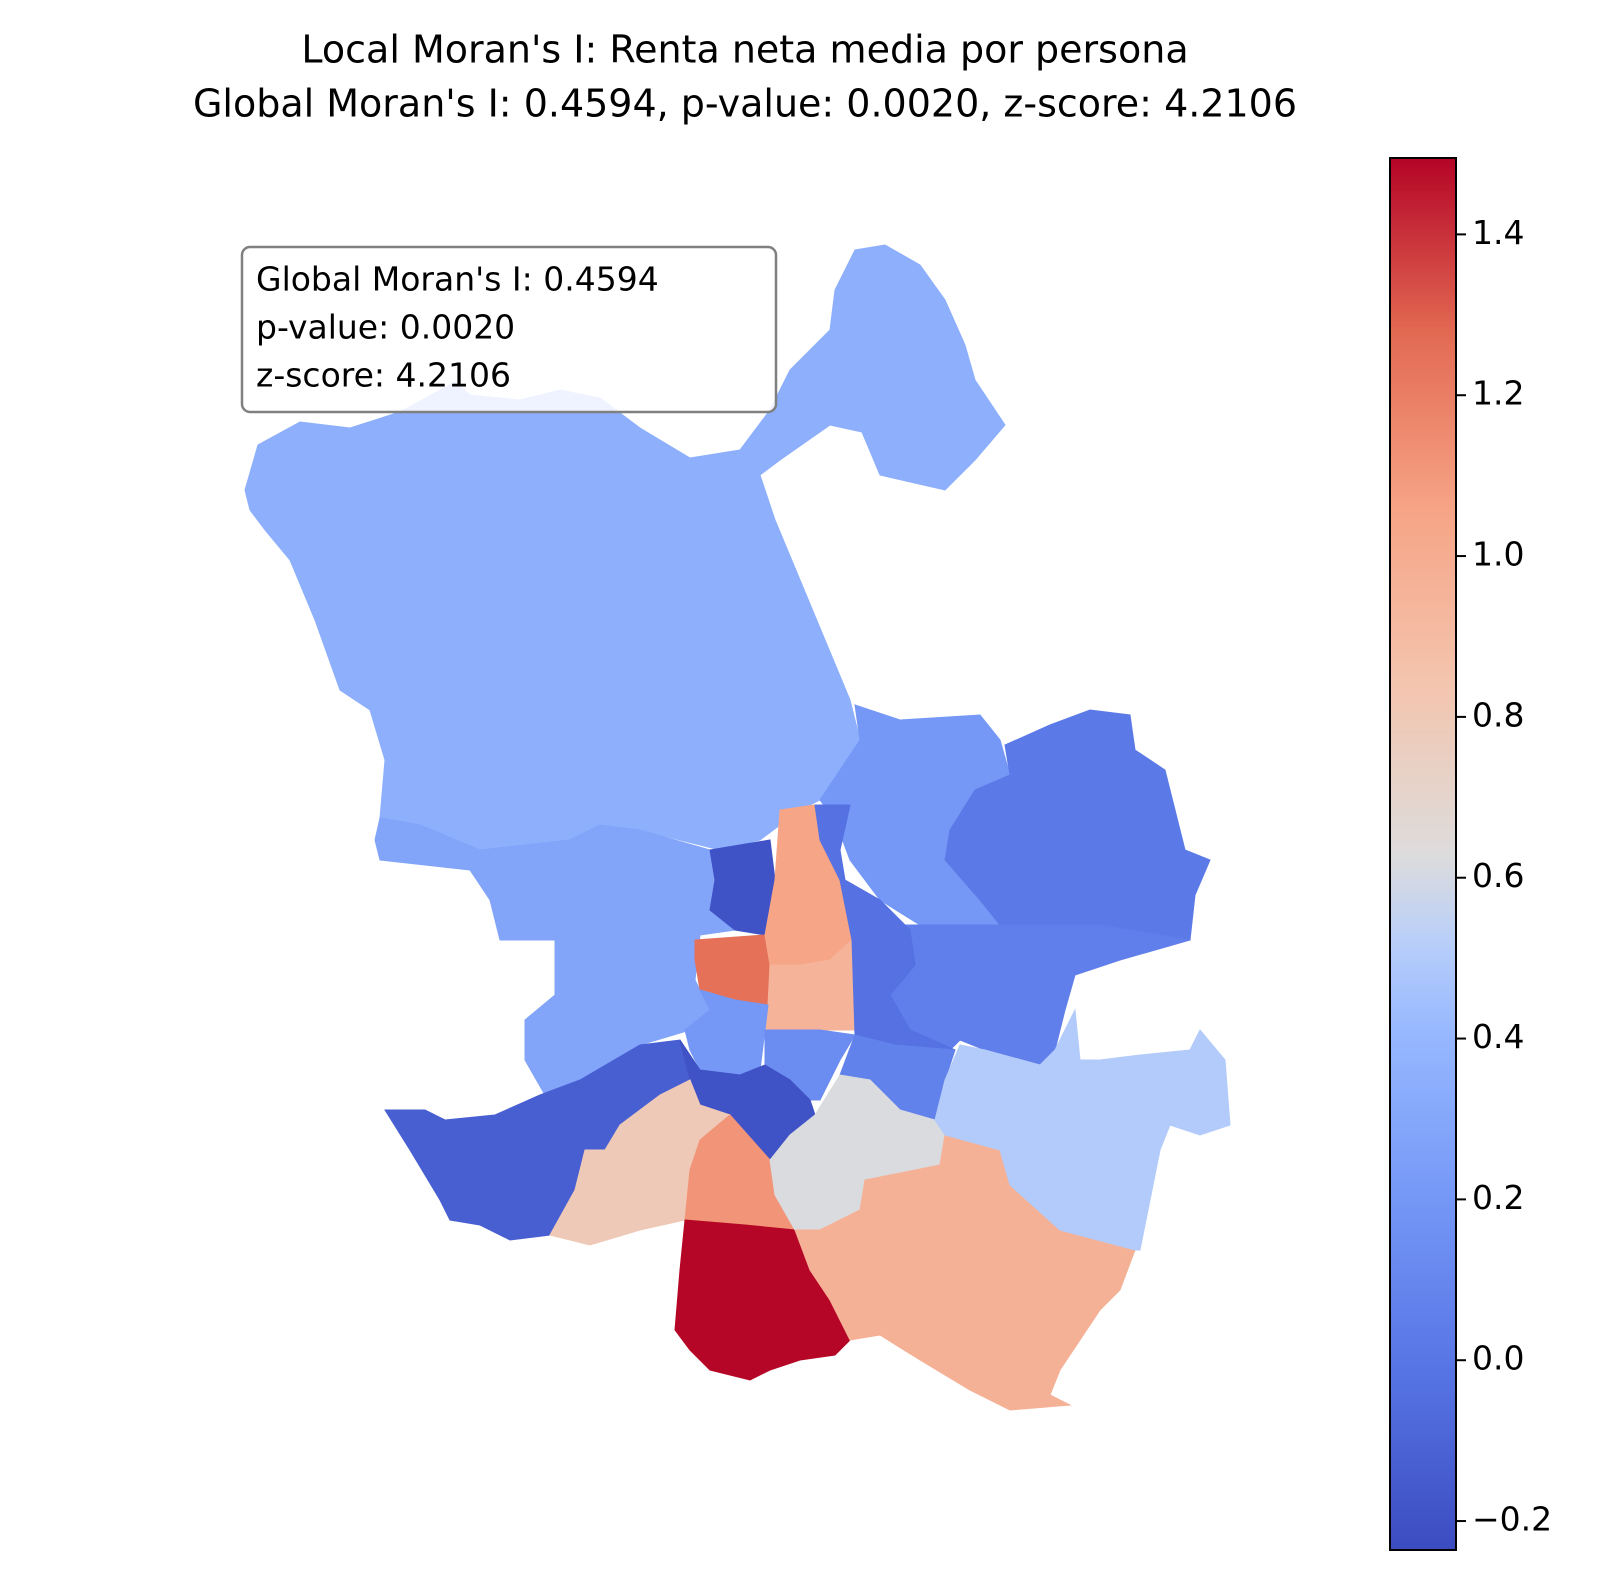 Image resolution: width=1613 pixels, height=1577 pixels. What do you see at coordinates (383, 375) in the screenshot?
I see `annotation: z-score: 4.2106` at bounding box center [383, 375].